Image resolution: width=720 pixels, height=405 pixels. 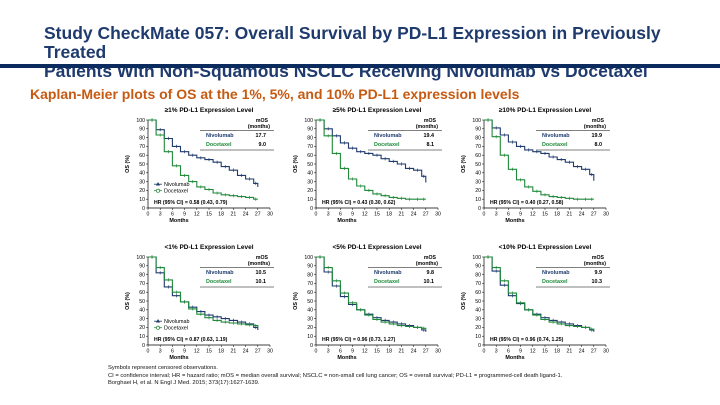 I want to click on docetaxel-mos-value: 8.1, so click(x=431, y=145).